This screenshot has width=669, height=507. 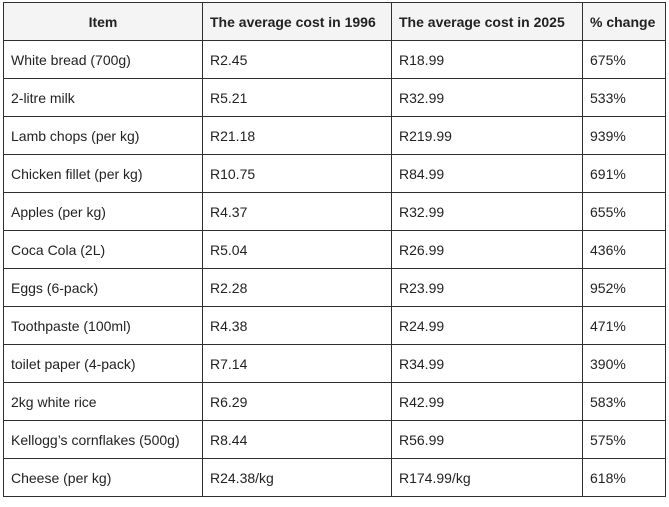 I want to click on cell-cost-2025: R34.99, so click(x=487, y=363).